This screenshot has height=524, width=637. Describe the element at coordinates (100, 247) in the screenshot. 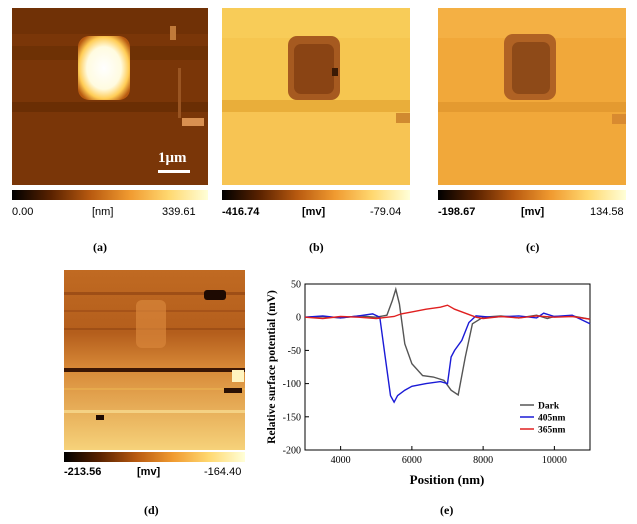

I see `panel-label-a: (a)` at that location.